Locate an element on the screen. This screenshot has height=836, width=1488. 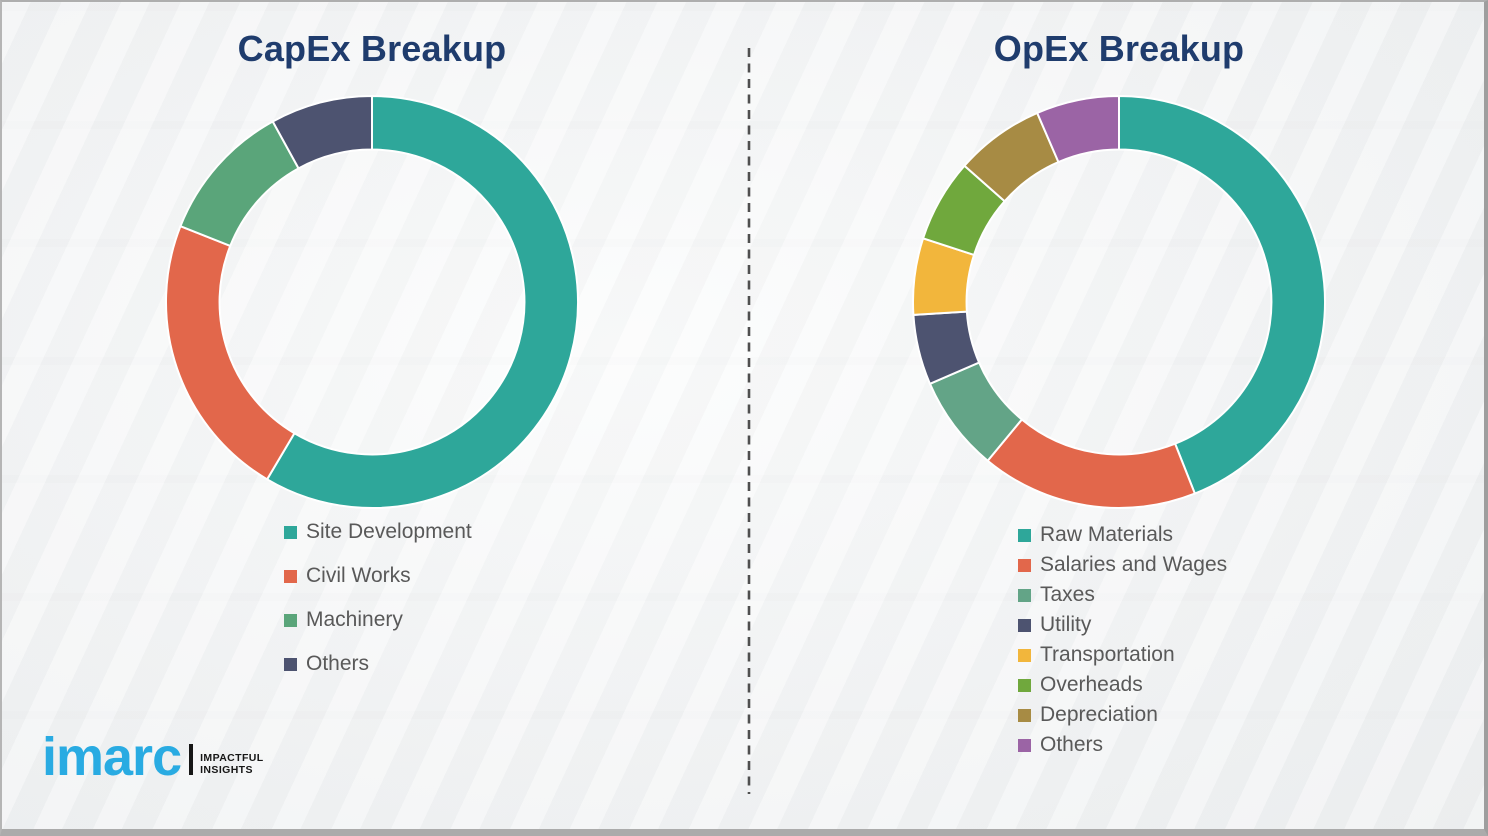
imarc-logo-tagline: IMPACTFUL INSIGHTS is located at coordinates (231, 765).